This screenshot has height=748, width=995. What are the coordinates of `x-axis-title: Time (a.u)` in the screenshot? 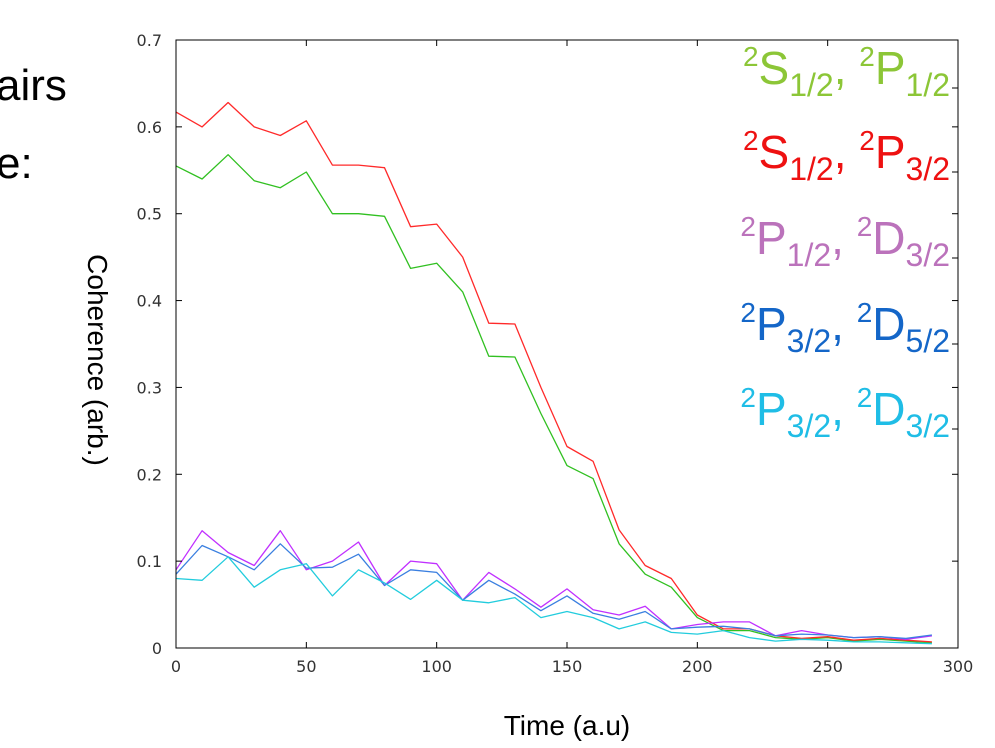 It's located at (567, 725).